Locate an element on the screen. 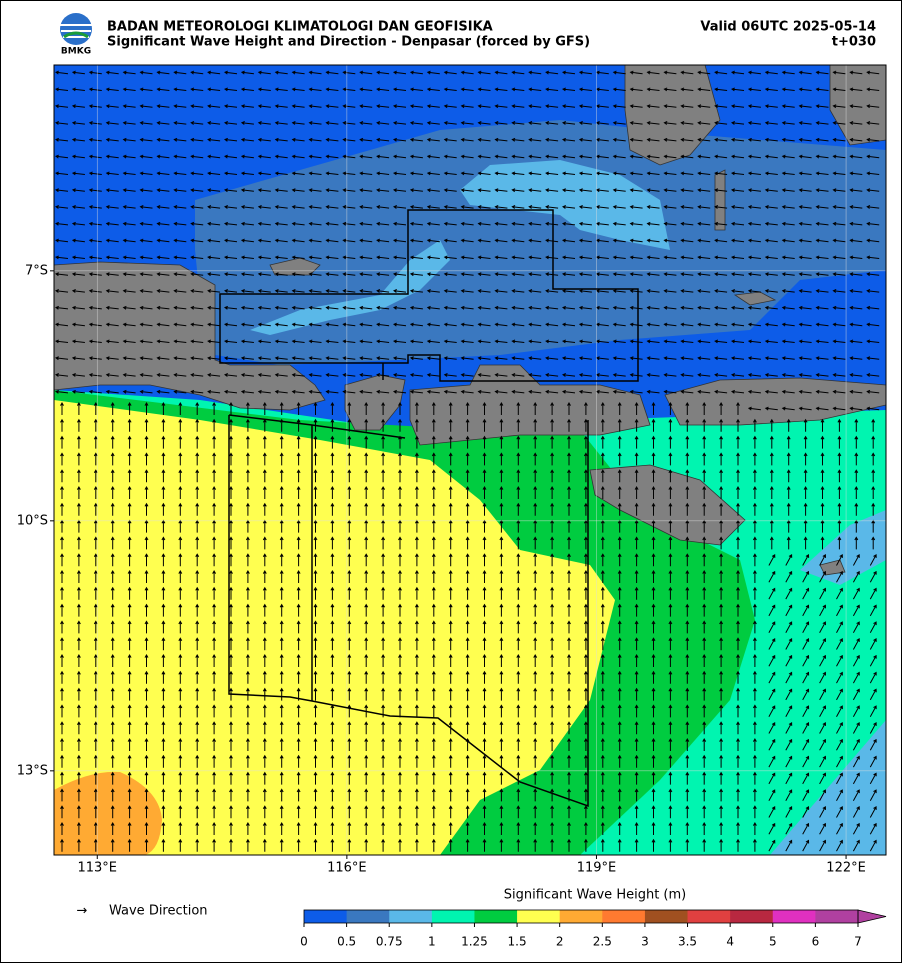  lon-tick-label: 119°E is located at coordinates (597, 868).